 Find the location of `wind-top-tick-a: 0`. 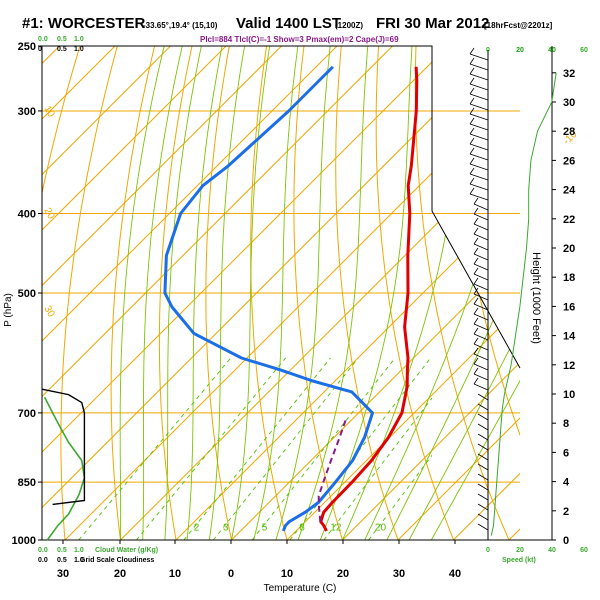

wind-top-tick-a: 0 is located at coordinates (488, 50).